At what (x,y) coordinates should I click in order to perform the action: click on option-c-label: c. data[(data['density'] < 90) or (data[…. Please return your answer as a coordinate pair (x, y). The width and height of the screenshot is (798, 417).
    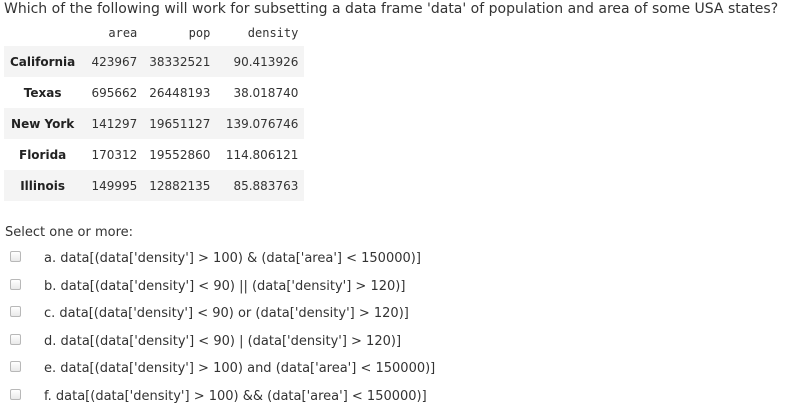
    Looking at the image, I should click on (226, 314).